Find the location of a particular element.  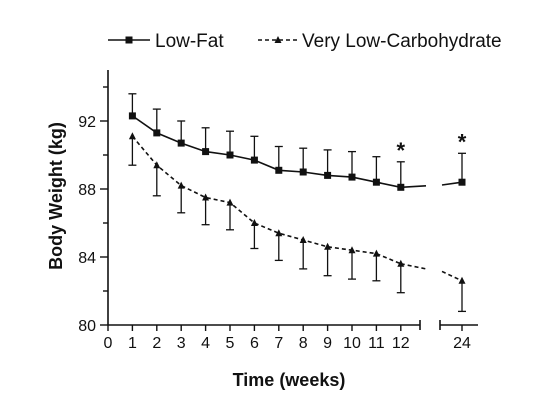

y-tick-label: 80 is located at coordinates (87, 326).